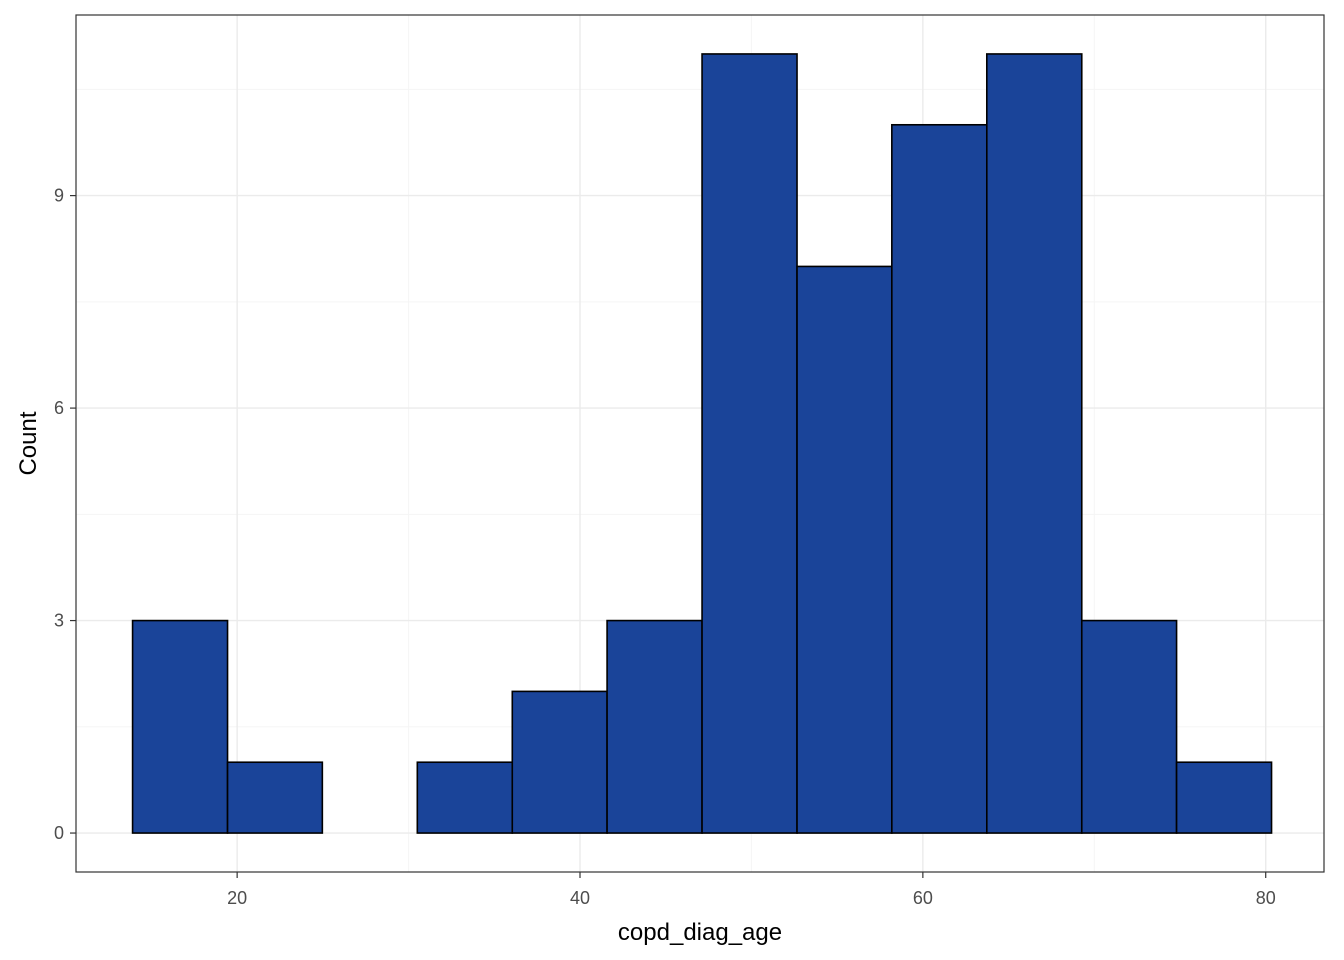 This screenshot has width=1344, height=960. What do you see at coordinates (700, 932) in the screenshot?
I see `x-axis-title: copd_diag_age` at bounding box center [700, 932].